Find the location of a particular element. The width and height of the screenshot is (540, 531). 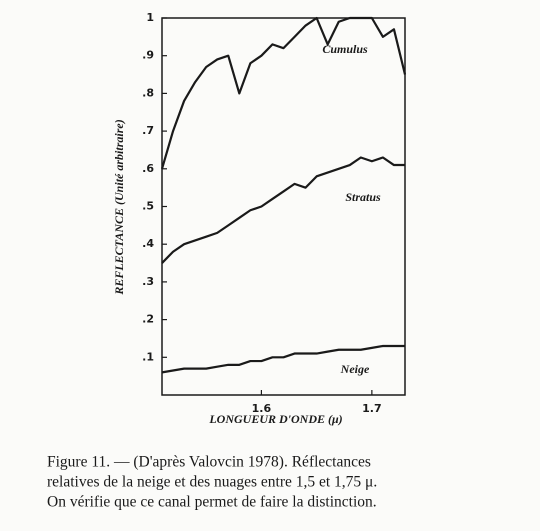

y-axis-label: REFLECTANCE (Unité arbitraire) is located at coordinates (119, 207).